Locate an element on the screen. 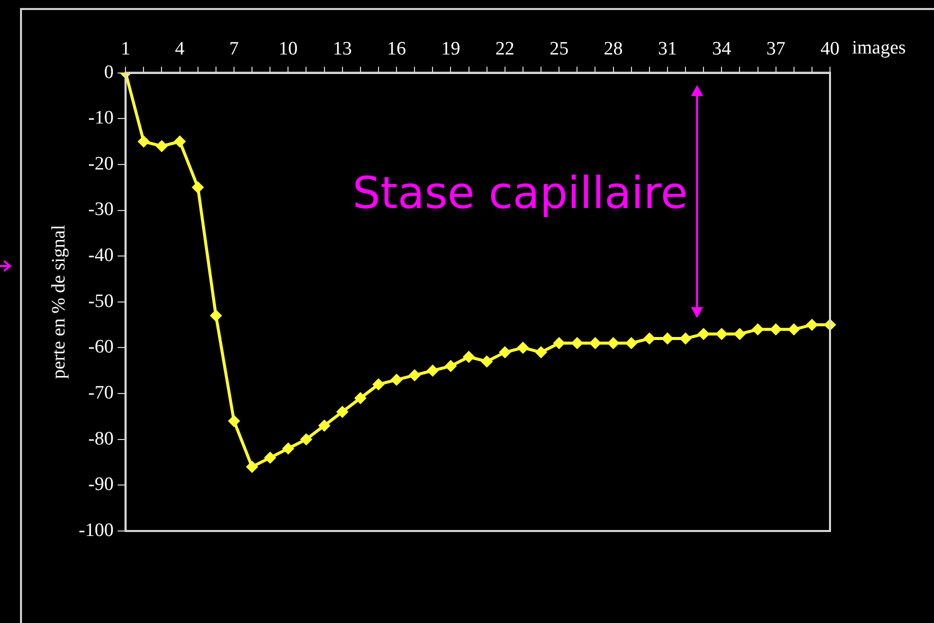 The height and width of the screenshot is (623, 934). x-tick-label: 28 is located at coordinates (613, 49).